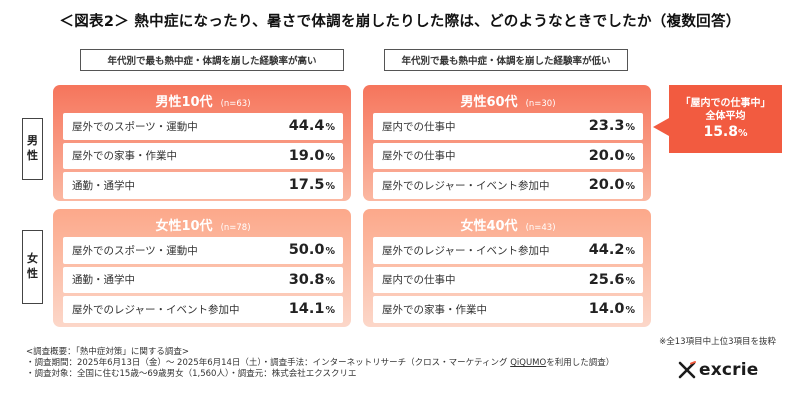 The height and width of the screenshot is (403, 800). What do you see at coordinates (725, 116) in the screenshot?
I see `callout-label: 全体平均` at bounding box center [725, 116].